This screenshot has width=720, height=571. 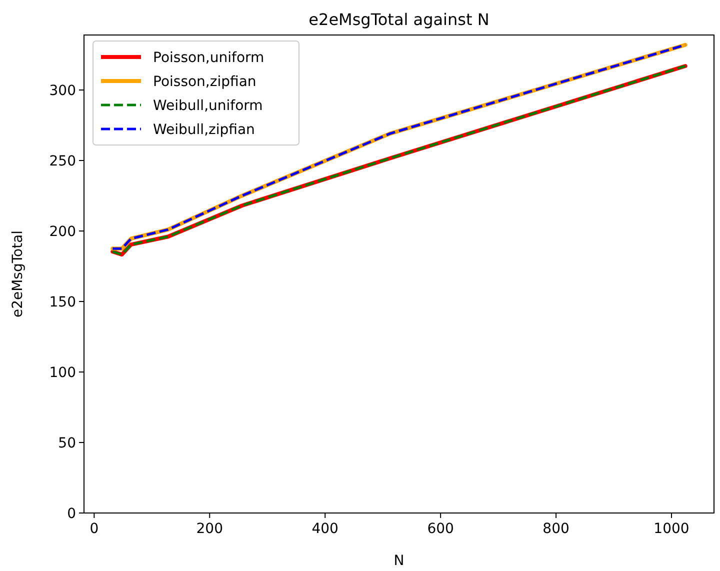 I want to click on y-tick-label: 100, so click(x=62, y=372).